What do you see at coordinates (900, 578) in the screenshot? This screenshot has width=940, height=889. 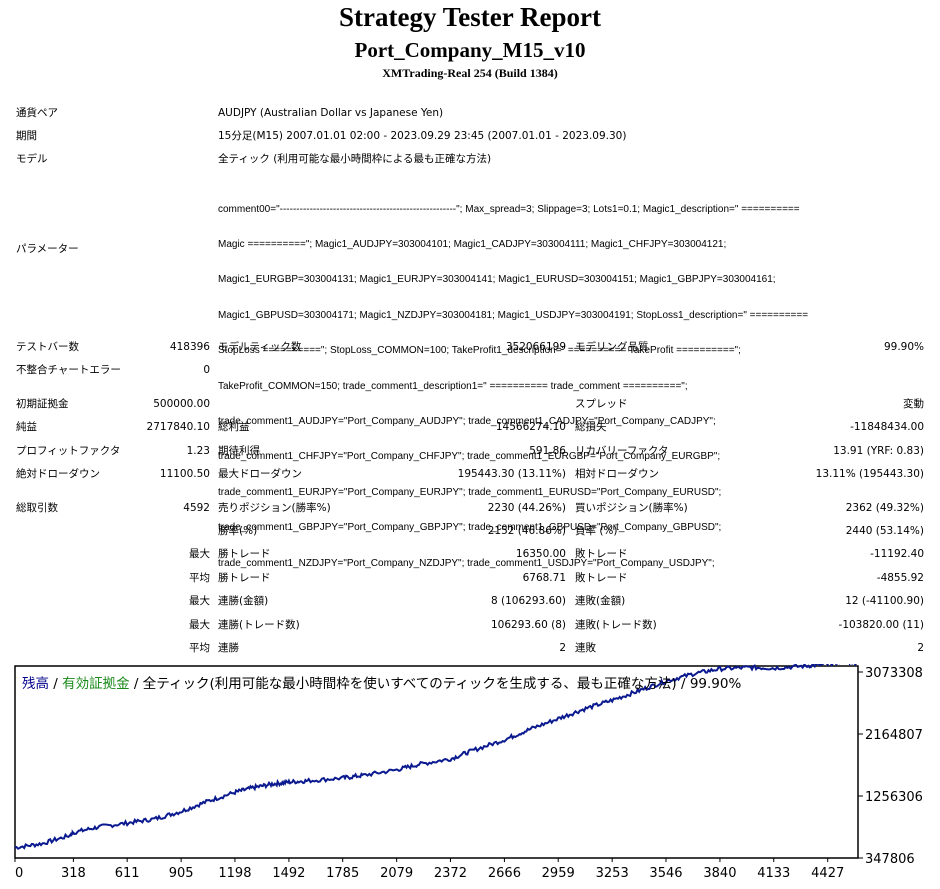 I see `avg-loss-value: -4855.92` at bounding box center [900, 578].